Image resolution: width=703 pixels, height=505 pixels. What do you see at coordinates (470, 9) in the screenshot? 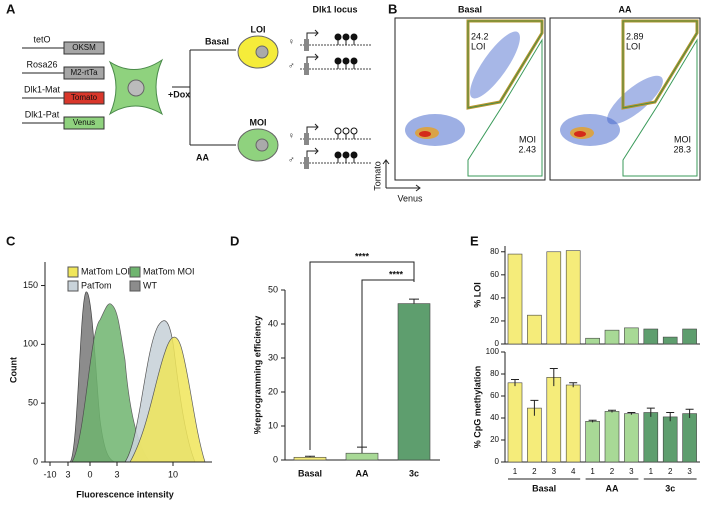
I see `plot-title: Basal` at bounding box center [470, 9].